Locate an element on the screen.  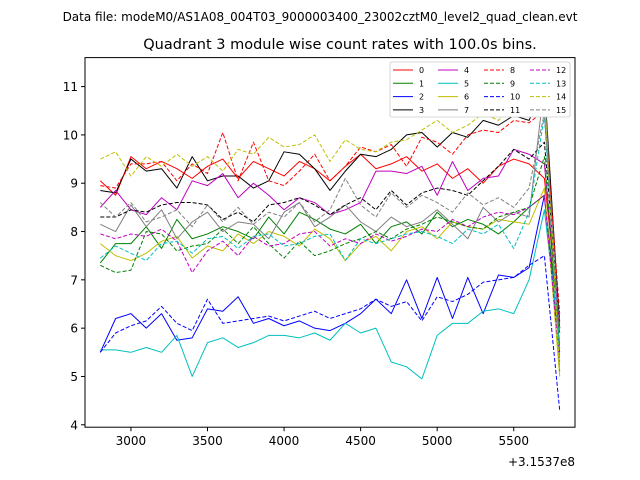
y-tick-label: 7 is located at coordinates (74, 280).